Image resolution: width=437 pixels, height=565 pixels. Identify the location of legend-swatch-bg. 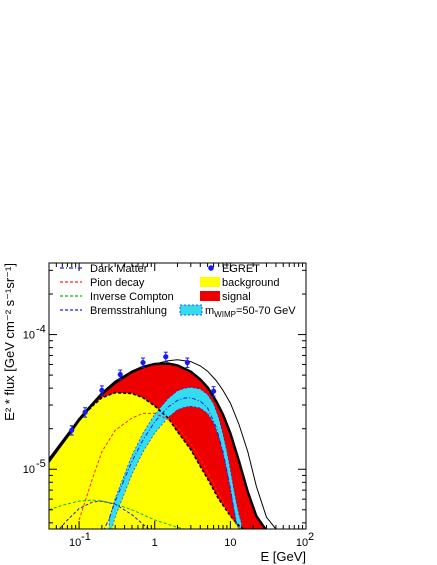
(210, 282).